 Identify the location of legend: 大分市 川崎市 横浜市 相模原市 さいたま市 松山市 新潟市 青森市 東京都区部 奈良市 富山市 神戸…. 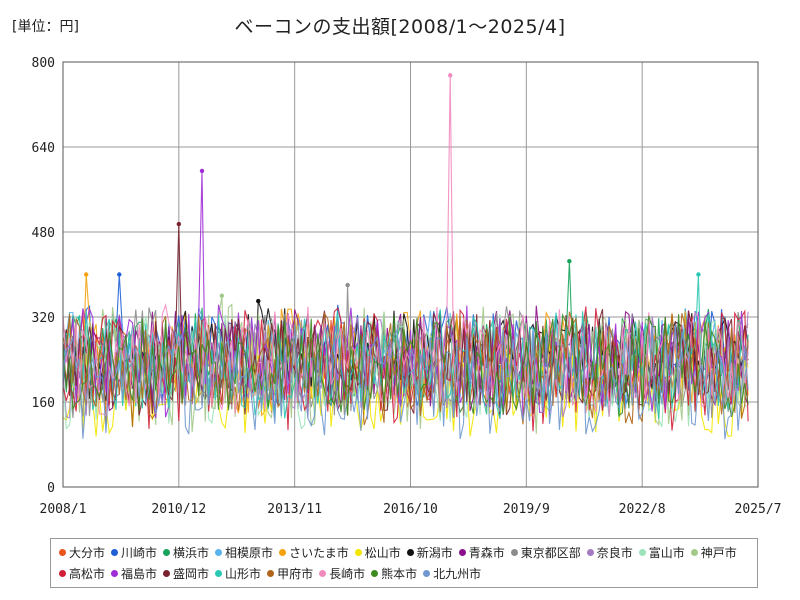
(404, 563).